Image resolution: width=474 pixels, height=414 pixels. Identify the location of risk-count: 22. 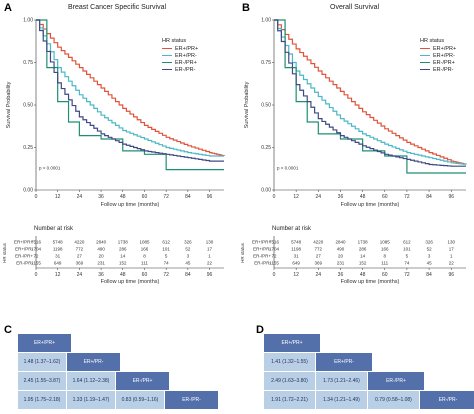
(452, 263).